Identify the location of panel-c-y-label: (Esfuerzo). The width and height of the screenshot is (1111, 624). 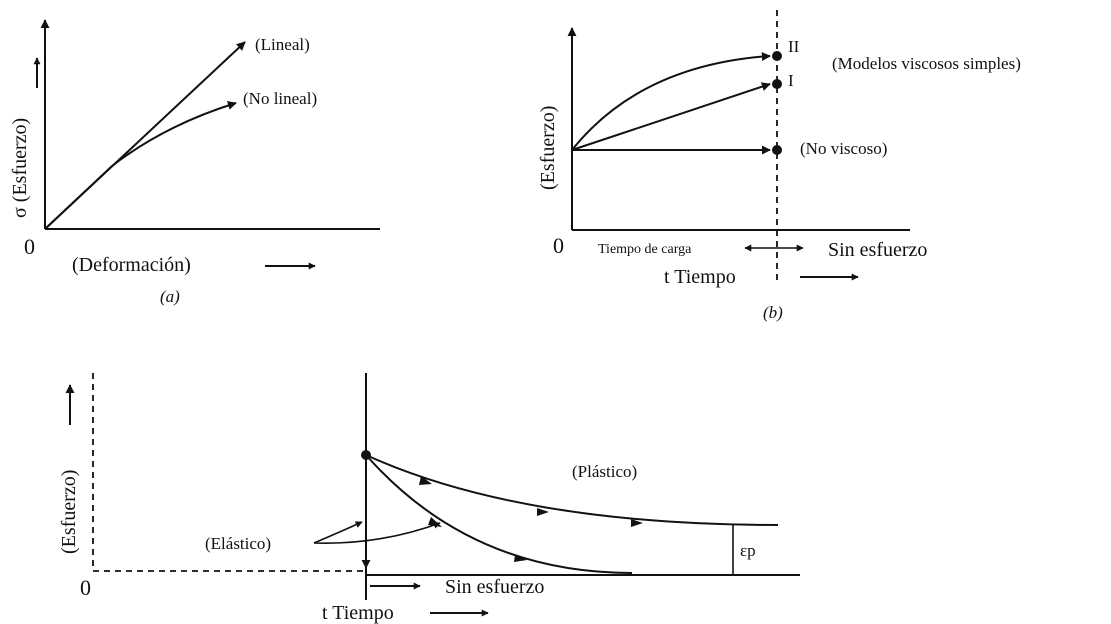
(69, 512).